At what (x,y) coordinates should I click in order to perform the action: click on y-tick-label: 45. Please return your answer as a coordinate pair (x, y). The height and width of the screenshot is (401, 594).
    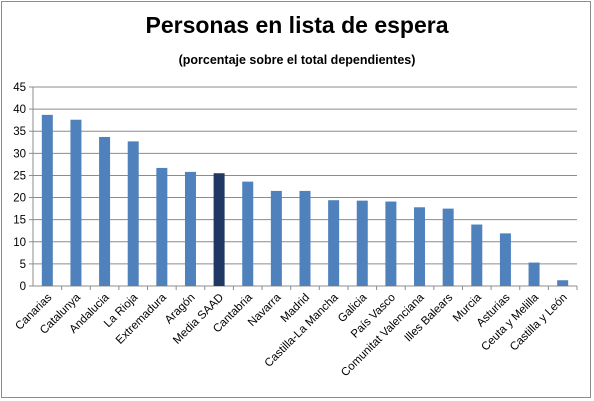
    Looking at the image, I should click on (19, 88).